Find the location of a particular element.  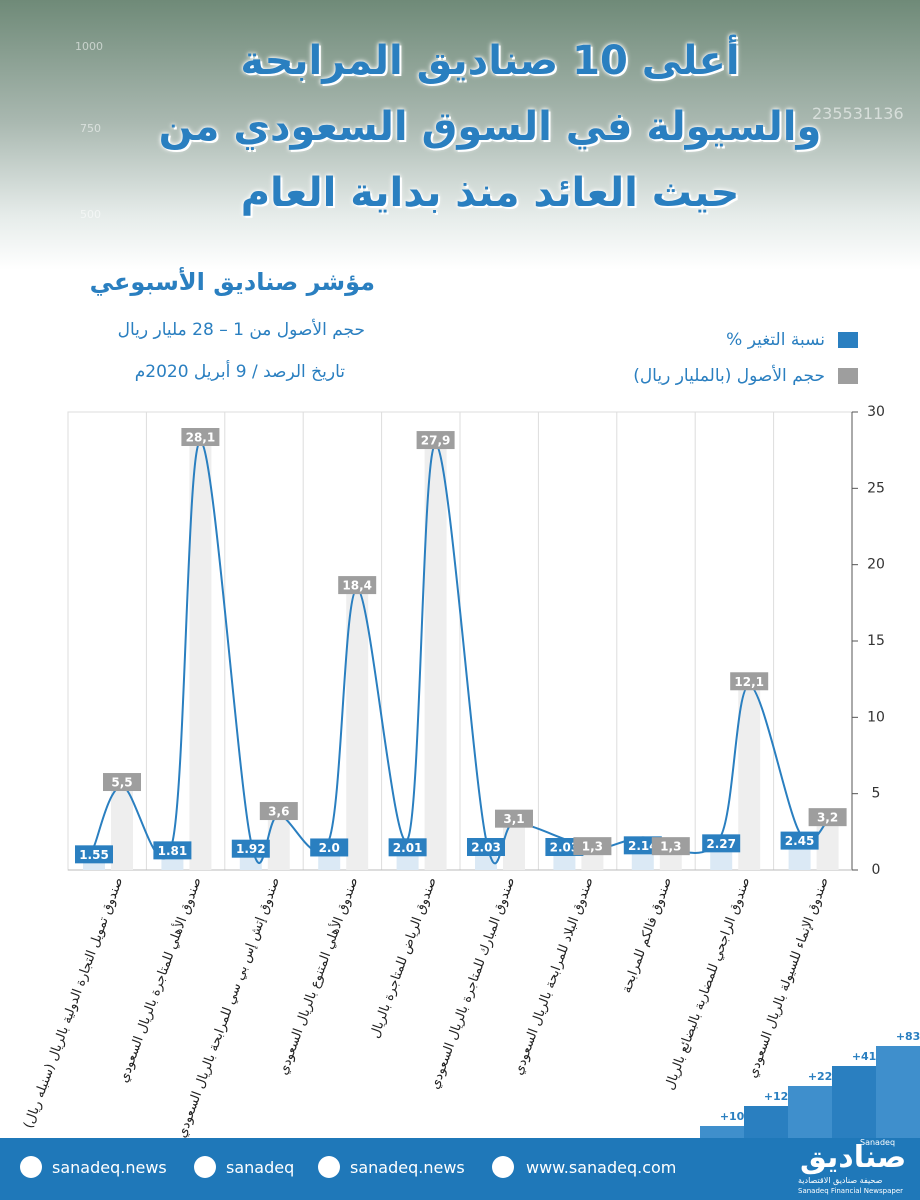

y-tick-label: 0 is located at coordinates (876, 870).